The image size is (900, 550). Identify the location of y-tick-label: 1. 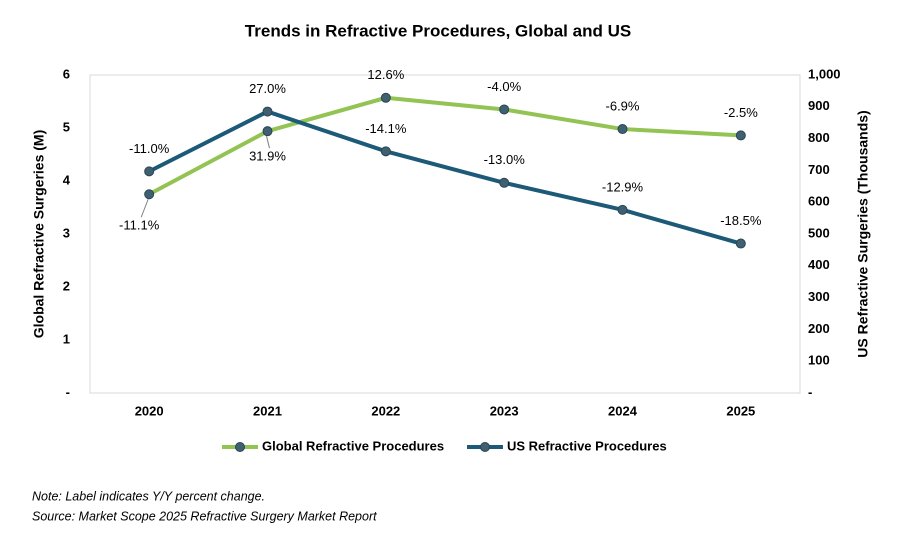
(66, 338).